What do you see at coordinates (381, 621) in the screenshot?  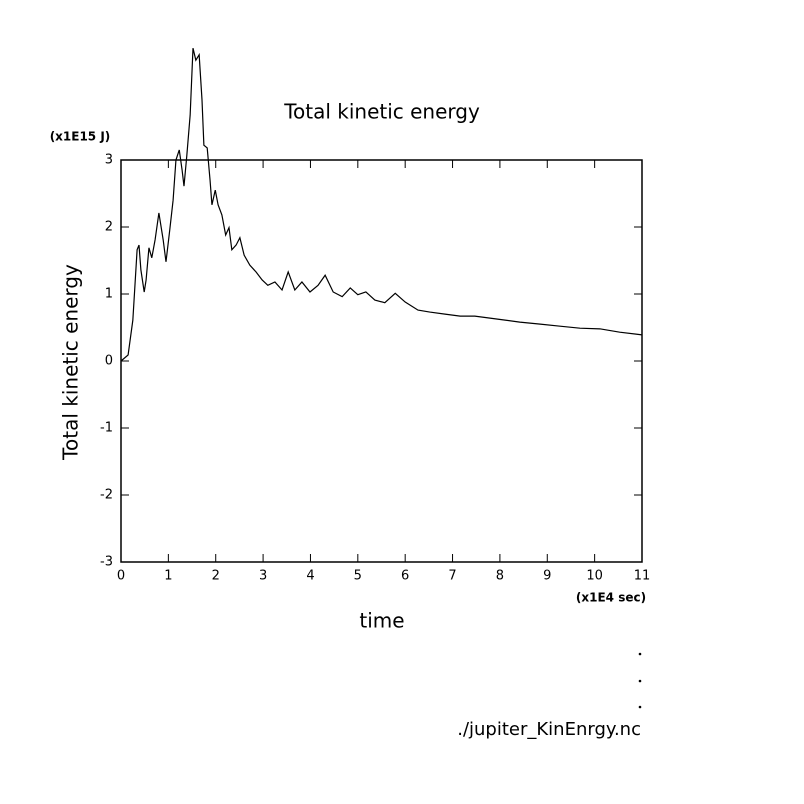 I see `x-axis-label: time` at bounding box center [381, 621].